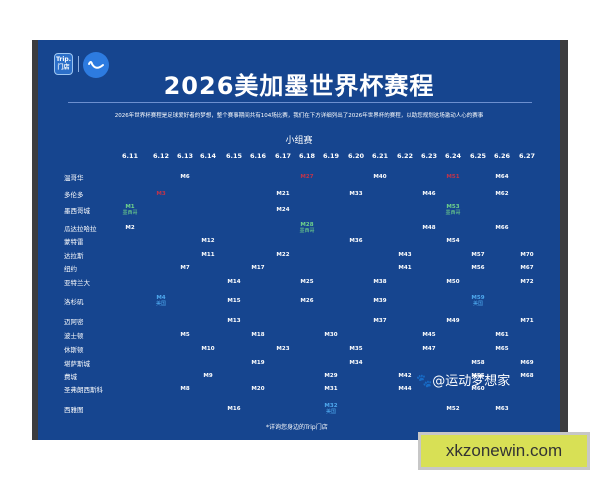 The width and height of the screenshot is (600, 480). I want to click on match-cell: M37, so click(379, 321).